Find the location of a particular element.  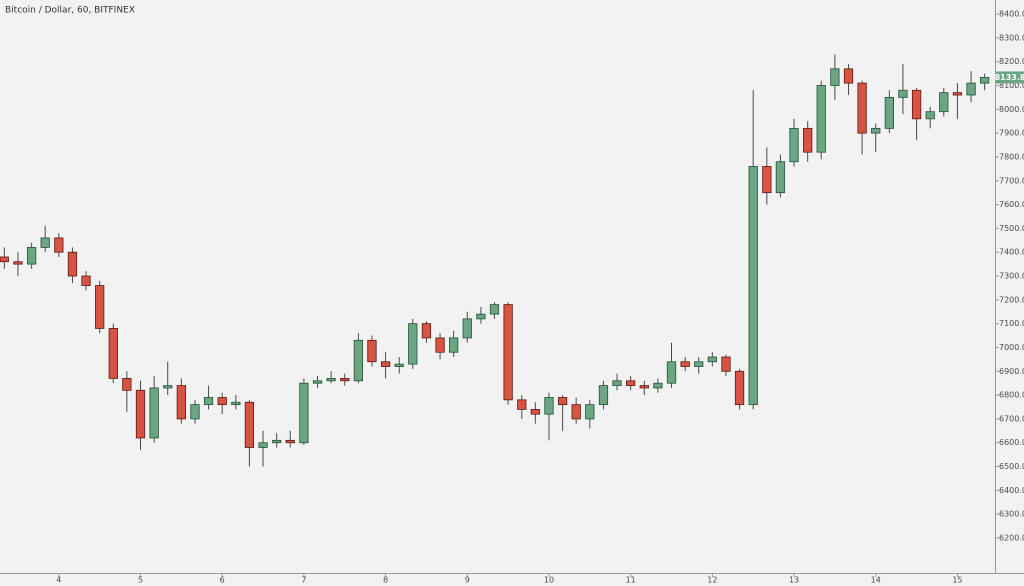

y-tick-label: 6700.0 is located at coordinates (1011, 418).